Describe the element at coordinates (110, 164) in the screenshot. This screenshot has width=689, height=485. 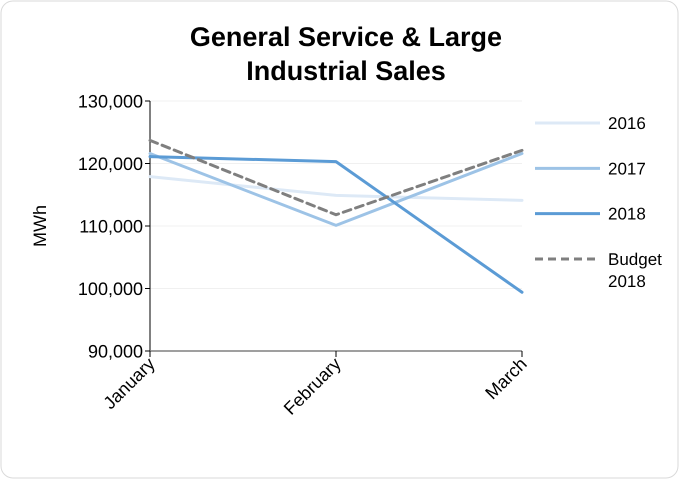
I see `y-tick-label: 120,000` at that location.